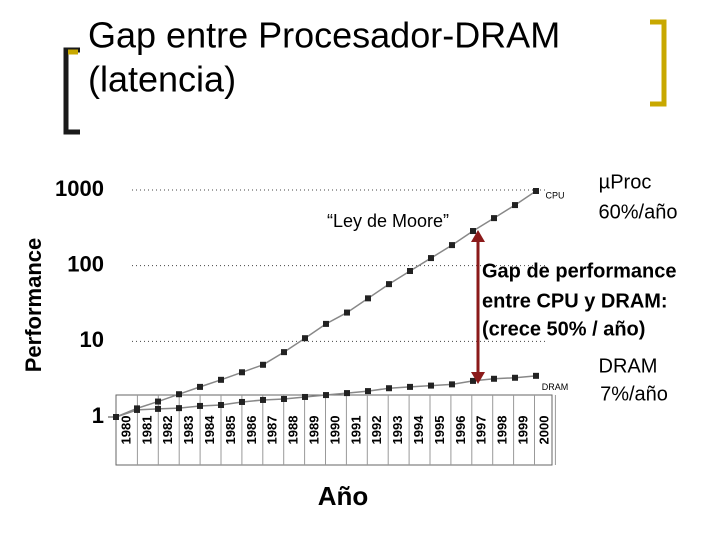  I want to click on x-tick-label: 1989, so click(314, 430).